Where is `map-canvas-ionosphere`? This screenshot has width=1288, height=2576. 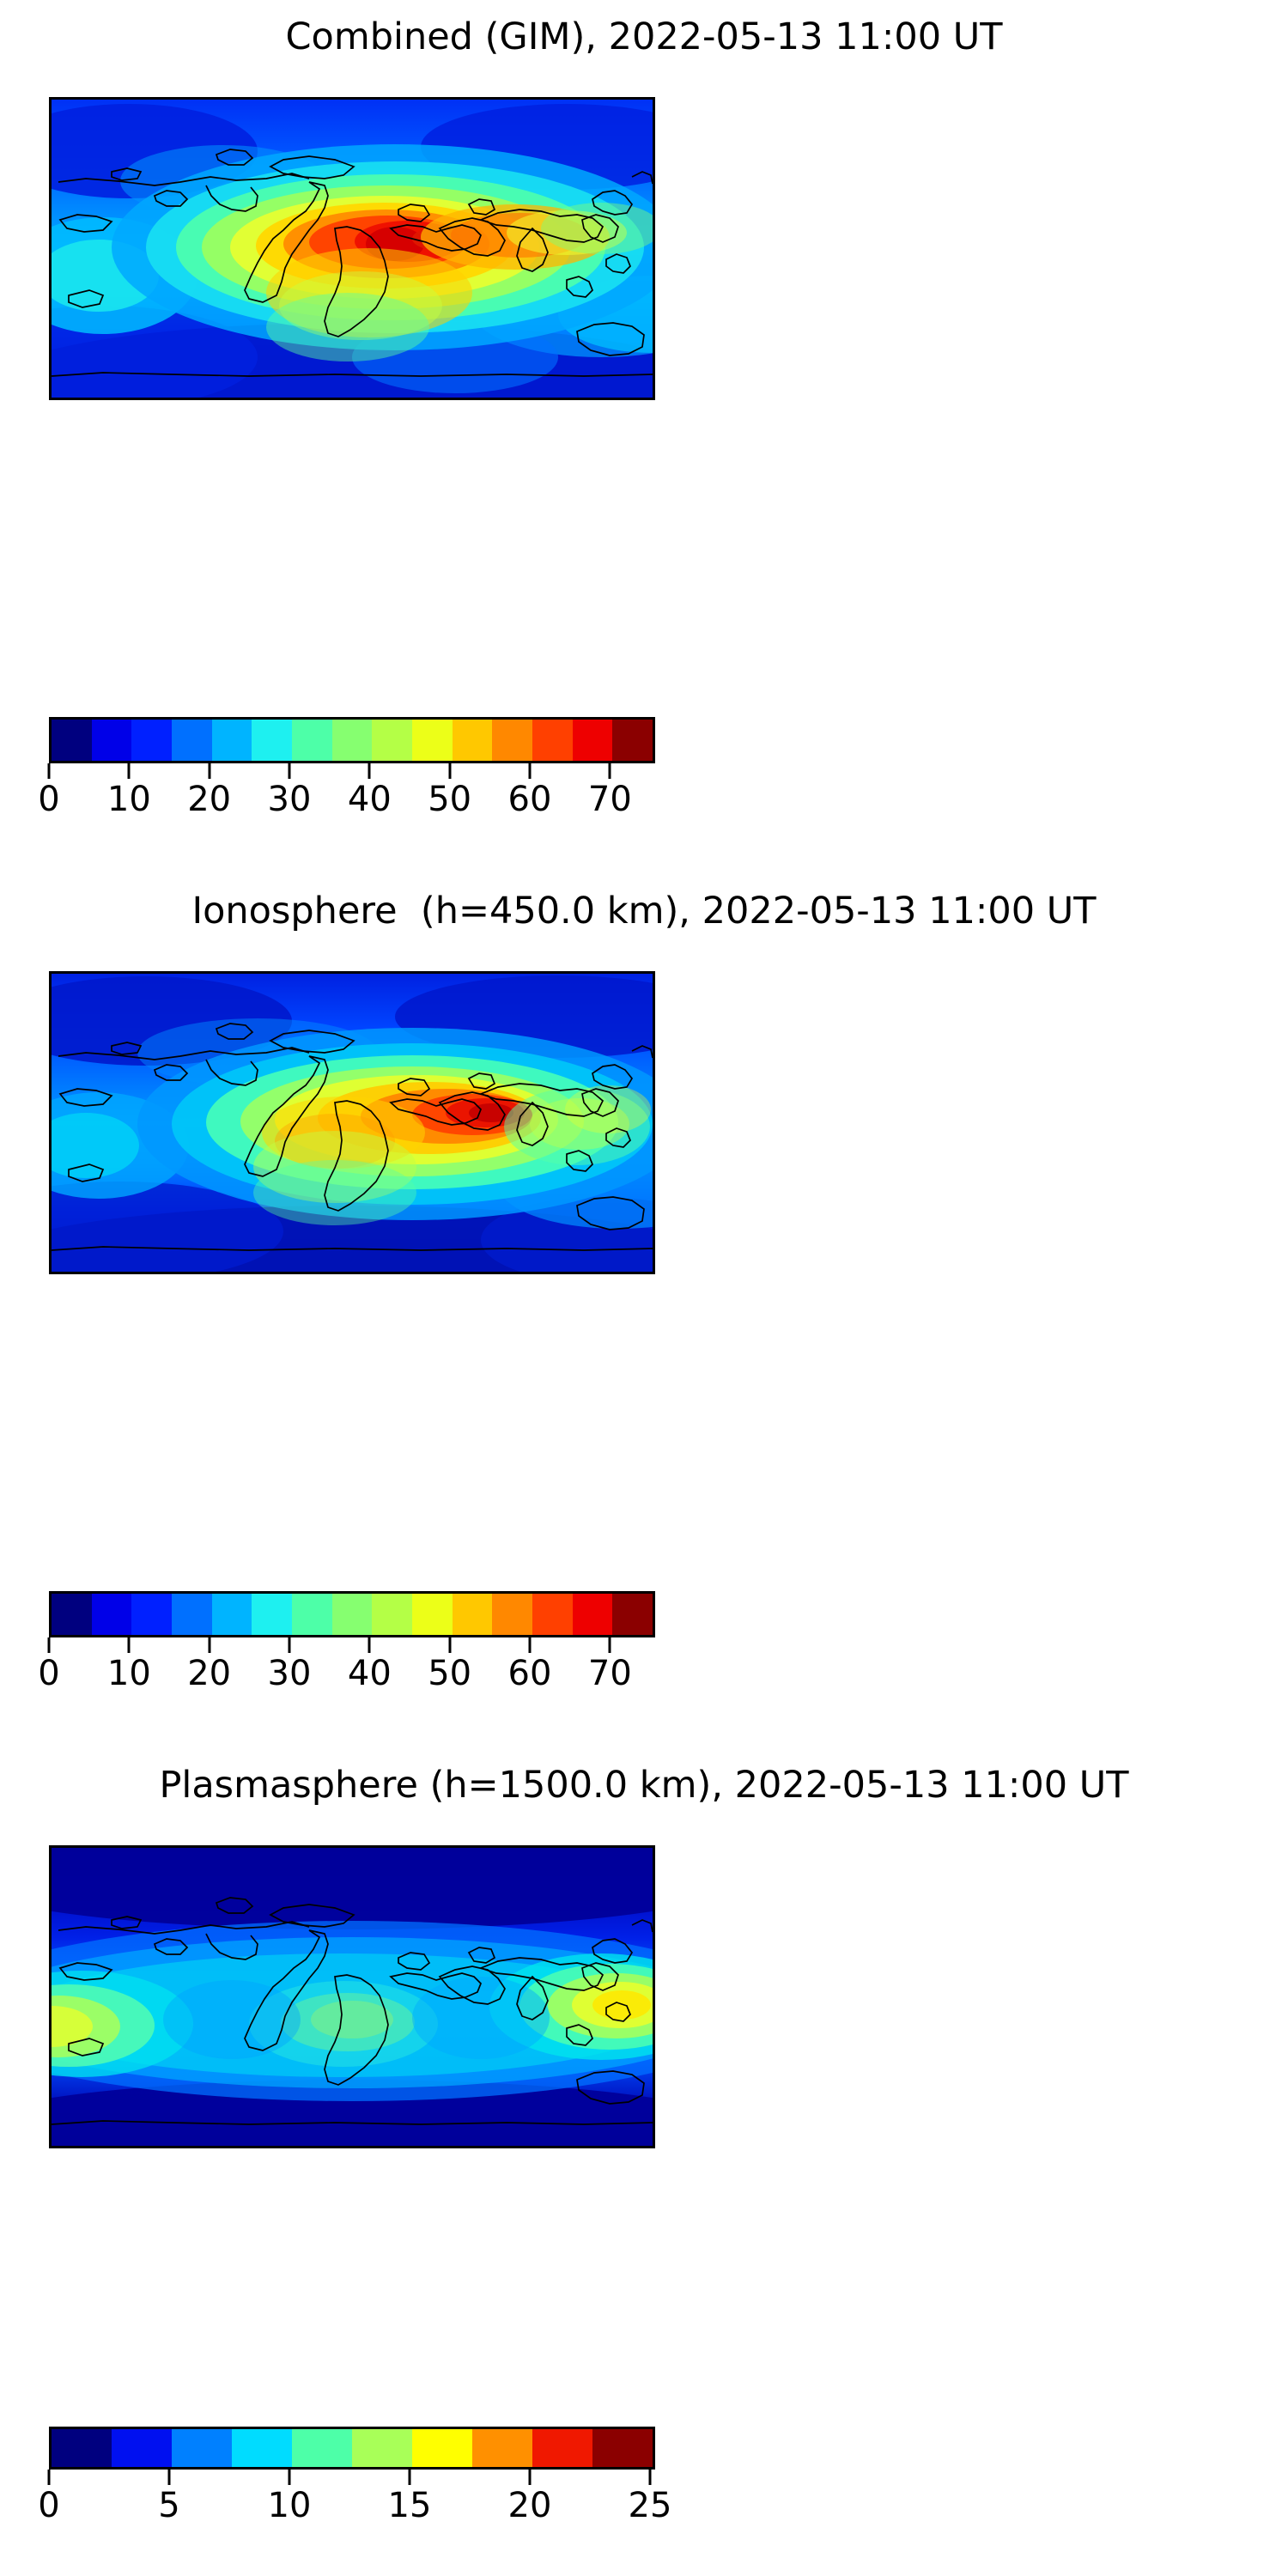 map-canvas-ionosphere is located at coordinates (353, 1123).